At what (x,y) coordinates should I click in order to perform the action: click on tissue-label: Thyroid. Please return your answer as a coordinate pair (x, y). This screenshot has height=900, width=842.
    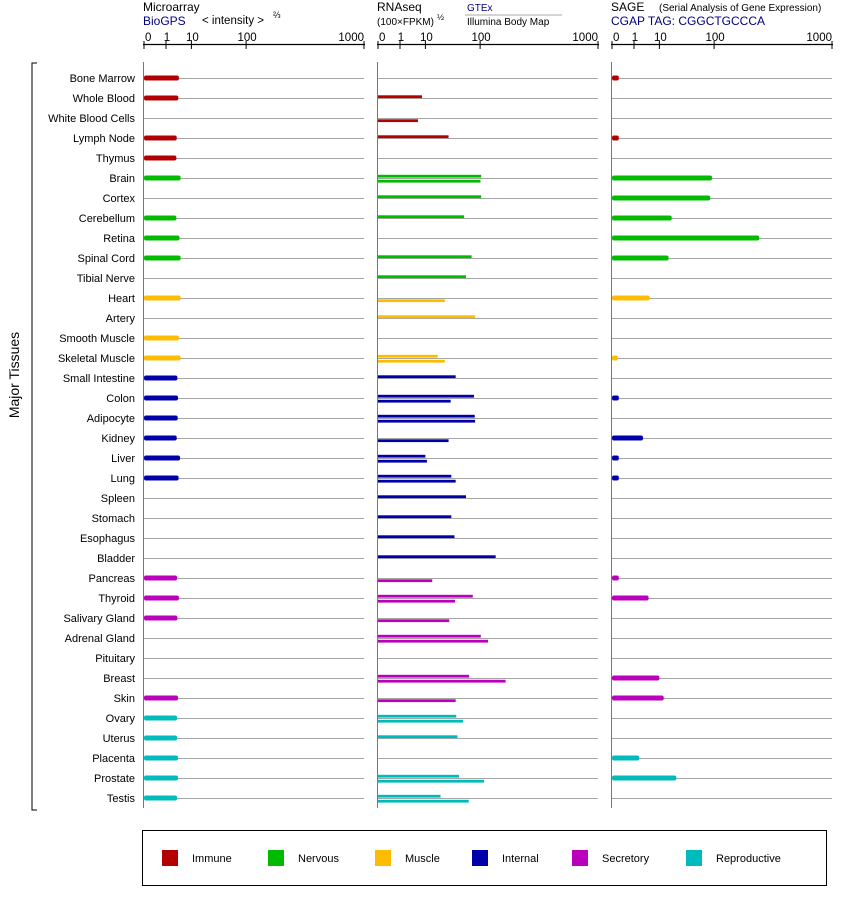
    Looking at the image, I should click on (116, 599).